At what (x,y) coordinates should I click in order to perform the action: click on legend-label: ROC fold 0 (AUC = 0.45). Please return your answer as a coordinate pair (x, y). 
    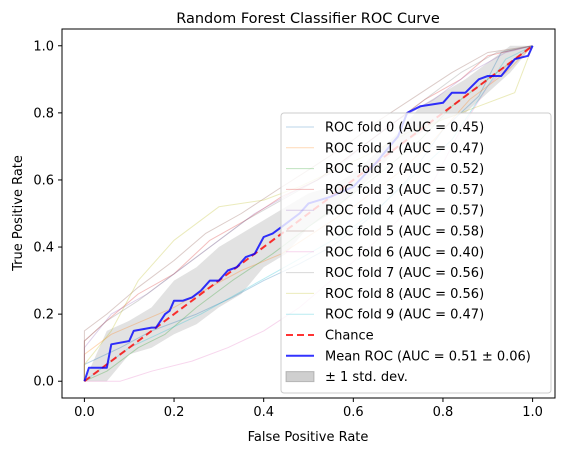
    Looking at the image, I should click on (404, 128).